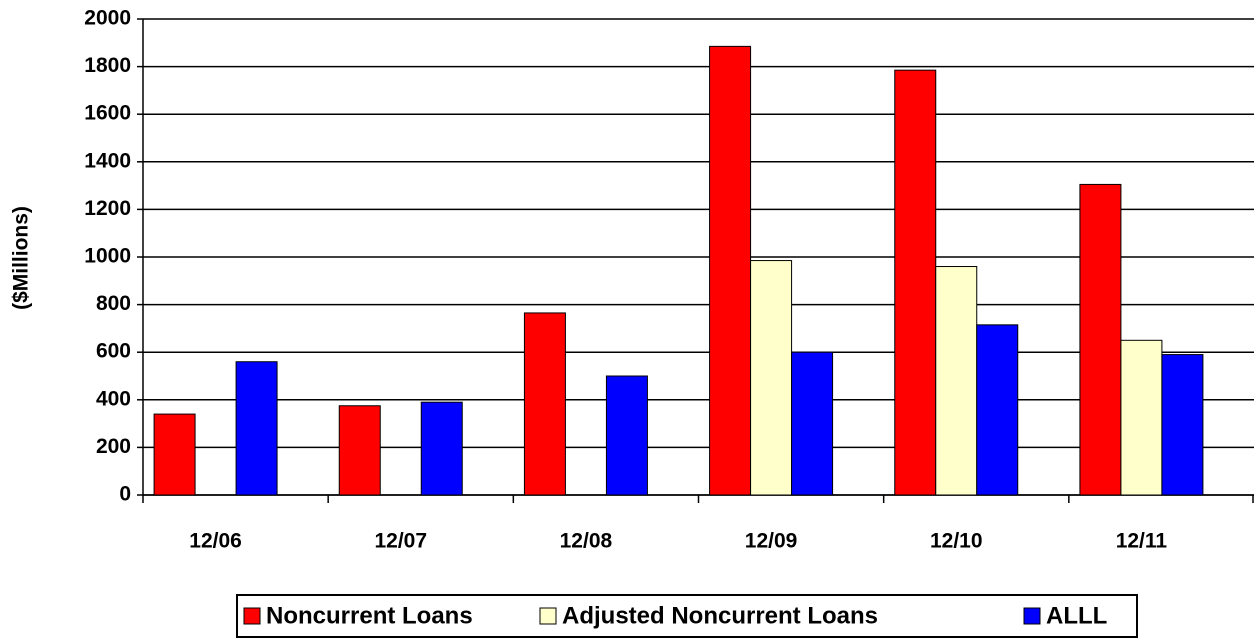  Describe the element at coordinates (107, 18) in the screenshot. I see `y-tick-label: 2000` at that location.